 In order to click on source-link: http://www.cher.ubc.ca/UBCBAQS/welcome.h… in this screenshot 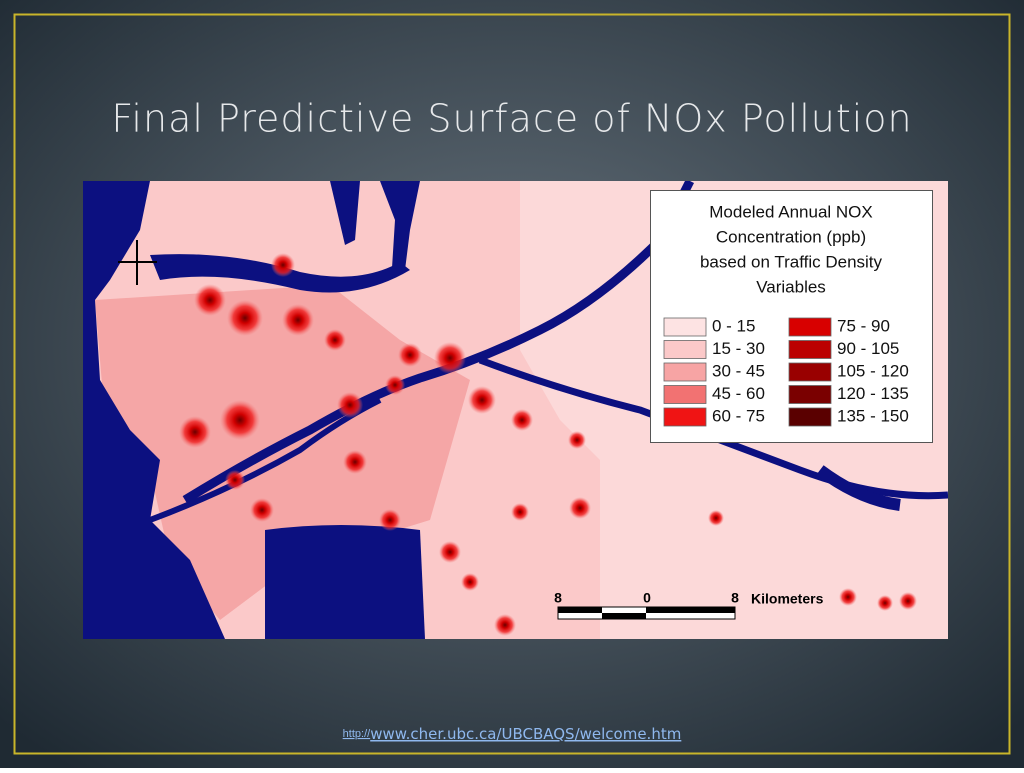, I will do `click(512, 734)`.